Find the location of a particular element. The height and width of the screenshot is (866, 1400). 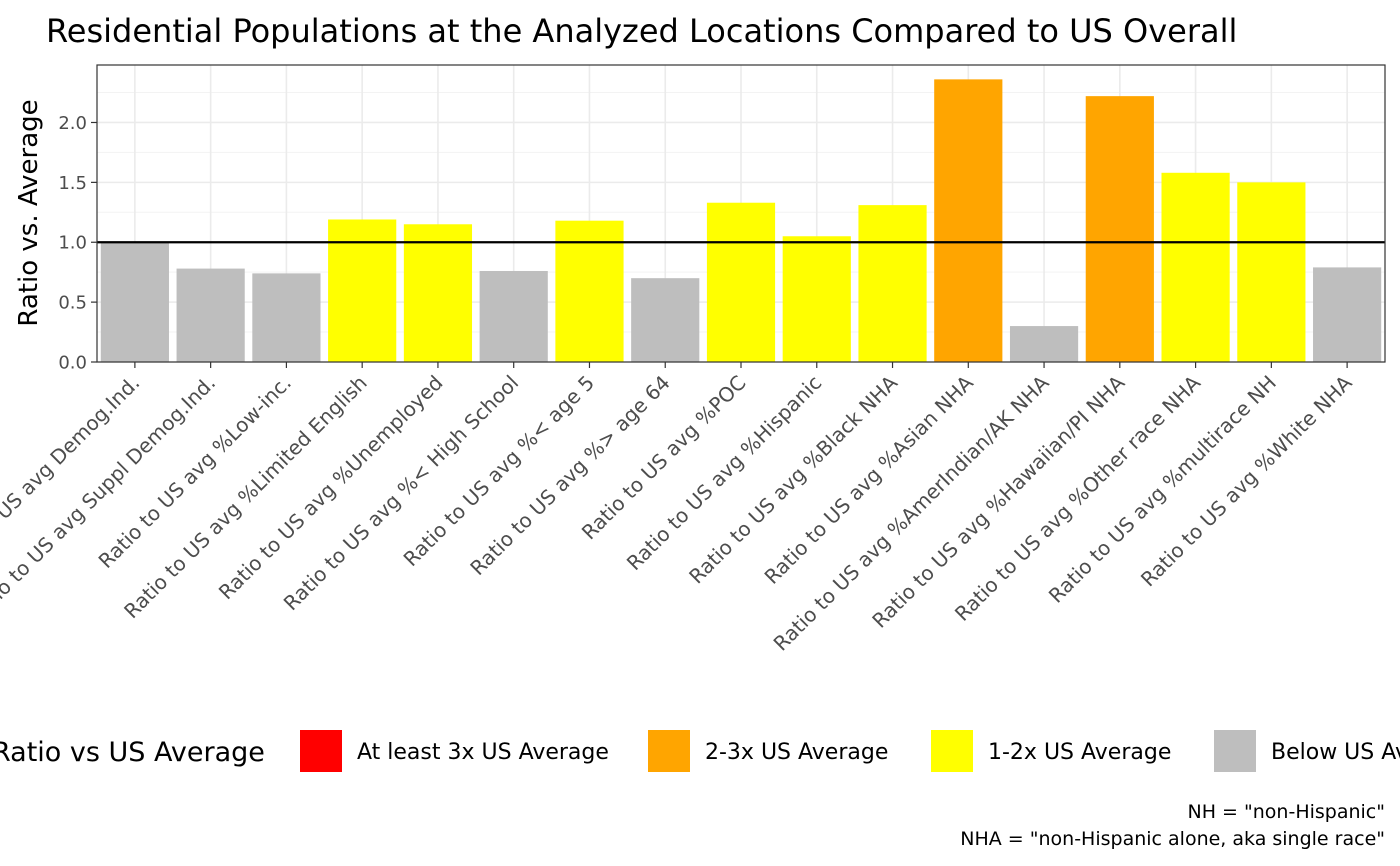

y-tick-label: 1.5 is located at coordinates (72, 183).